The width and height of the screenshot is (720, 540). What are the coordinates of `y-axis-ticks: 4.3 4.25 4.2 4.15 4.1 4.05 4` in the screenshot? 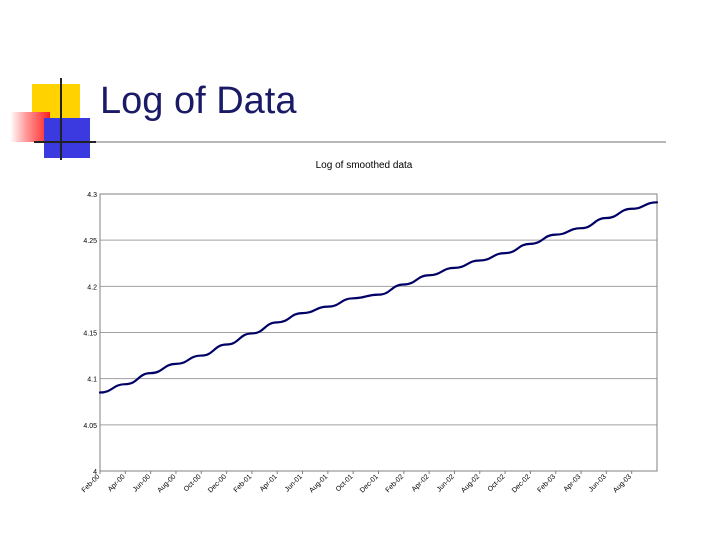 It's located at (90, 334).